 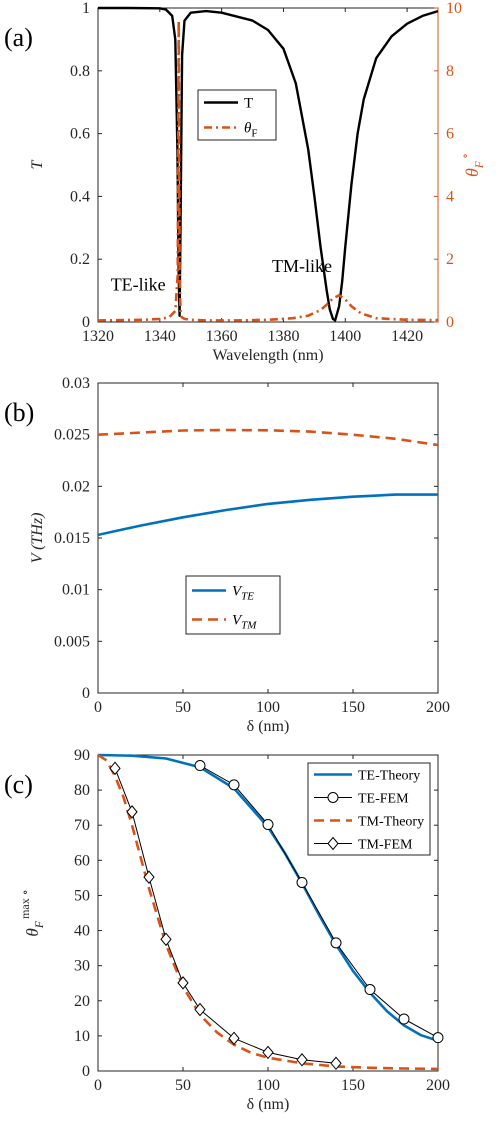 I want to click on y-axis-label-sub: F, so click(x=39, y=924).